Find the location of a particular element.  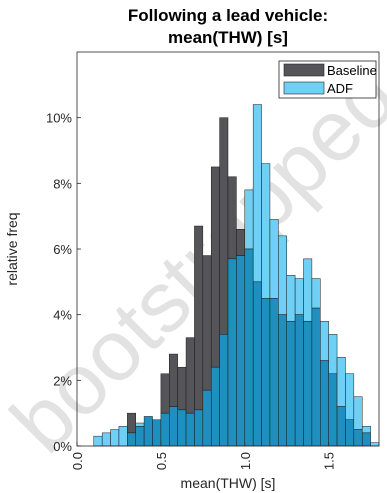

x-tick-label: 1.0 is located at coordinates (245, 461).